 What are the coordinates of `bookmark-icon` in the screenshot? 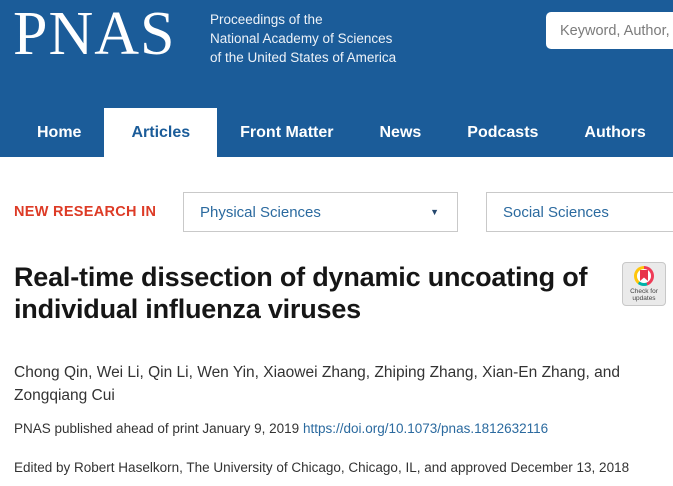 It's located at (644, 275).